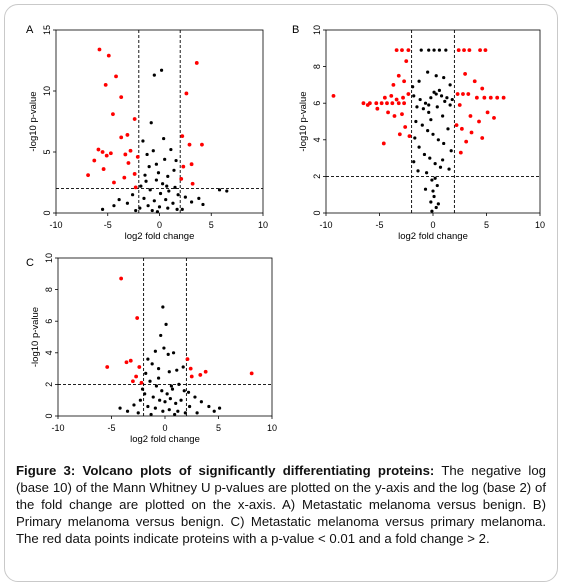 Image resolution: width=564 pixels, height=588 pixels. Describe the element at coordinates (317, 66) in the screenshot. I see `y-tick-label: 8` at that location.